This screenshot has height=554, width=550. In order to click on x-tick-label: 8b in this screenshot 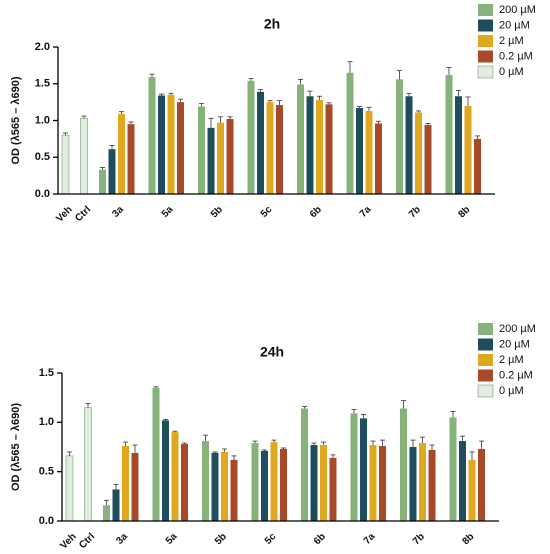, I will do `click(464, 212)`.